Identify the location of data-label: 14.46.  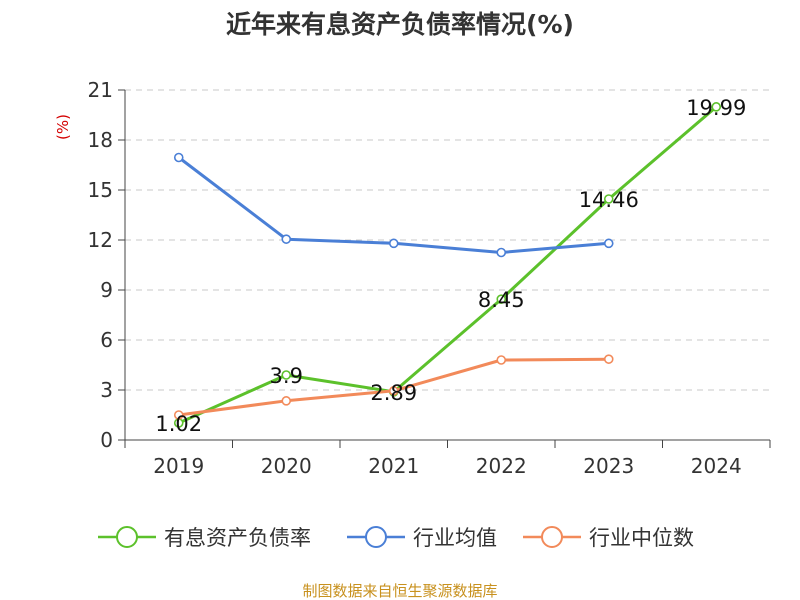
(609, 200).